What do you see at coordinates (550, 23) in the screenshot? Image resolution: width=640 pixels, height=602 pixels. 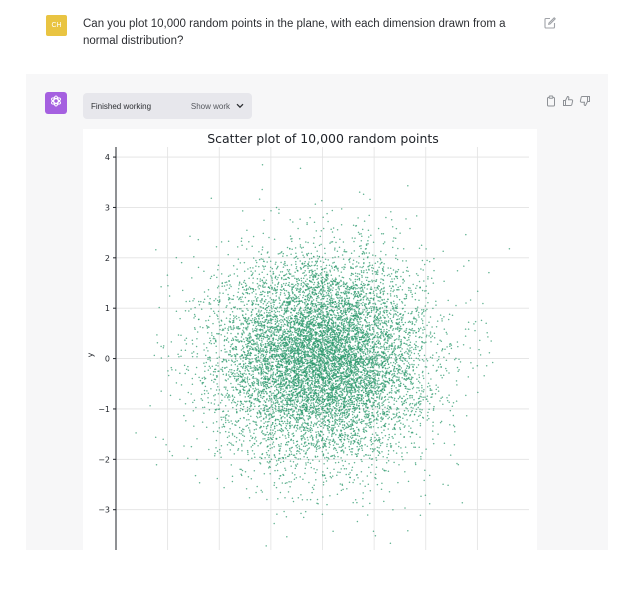 I see `edit-icon` at bounding box center [550, 23].